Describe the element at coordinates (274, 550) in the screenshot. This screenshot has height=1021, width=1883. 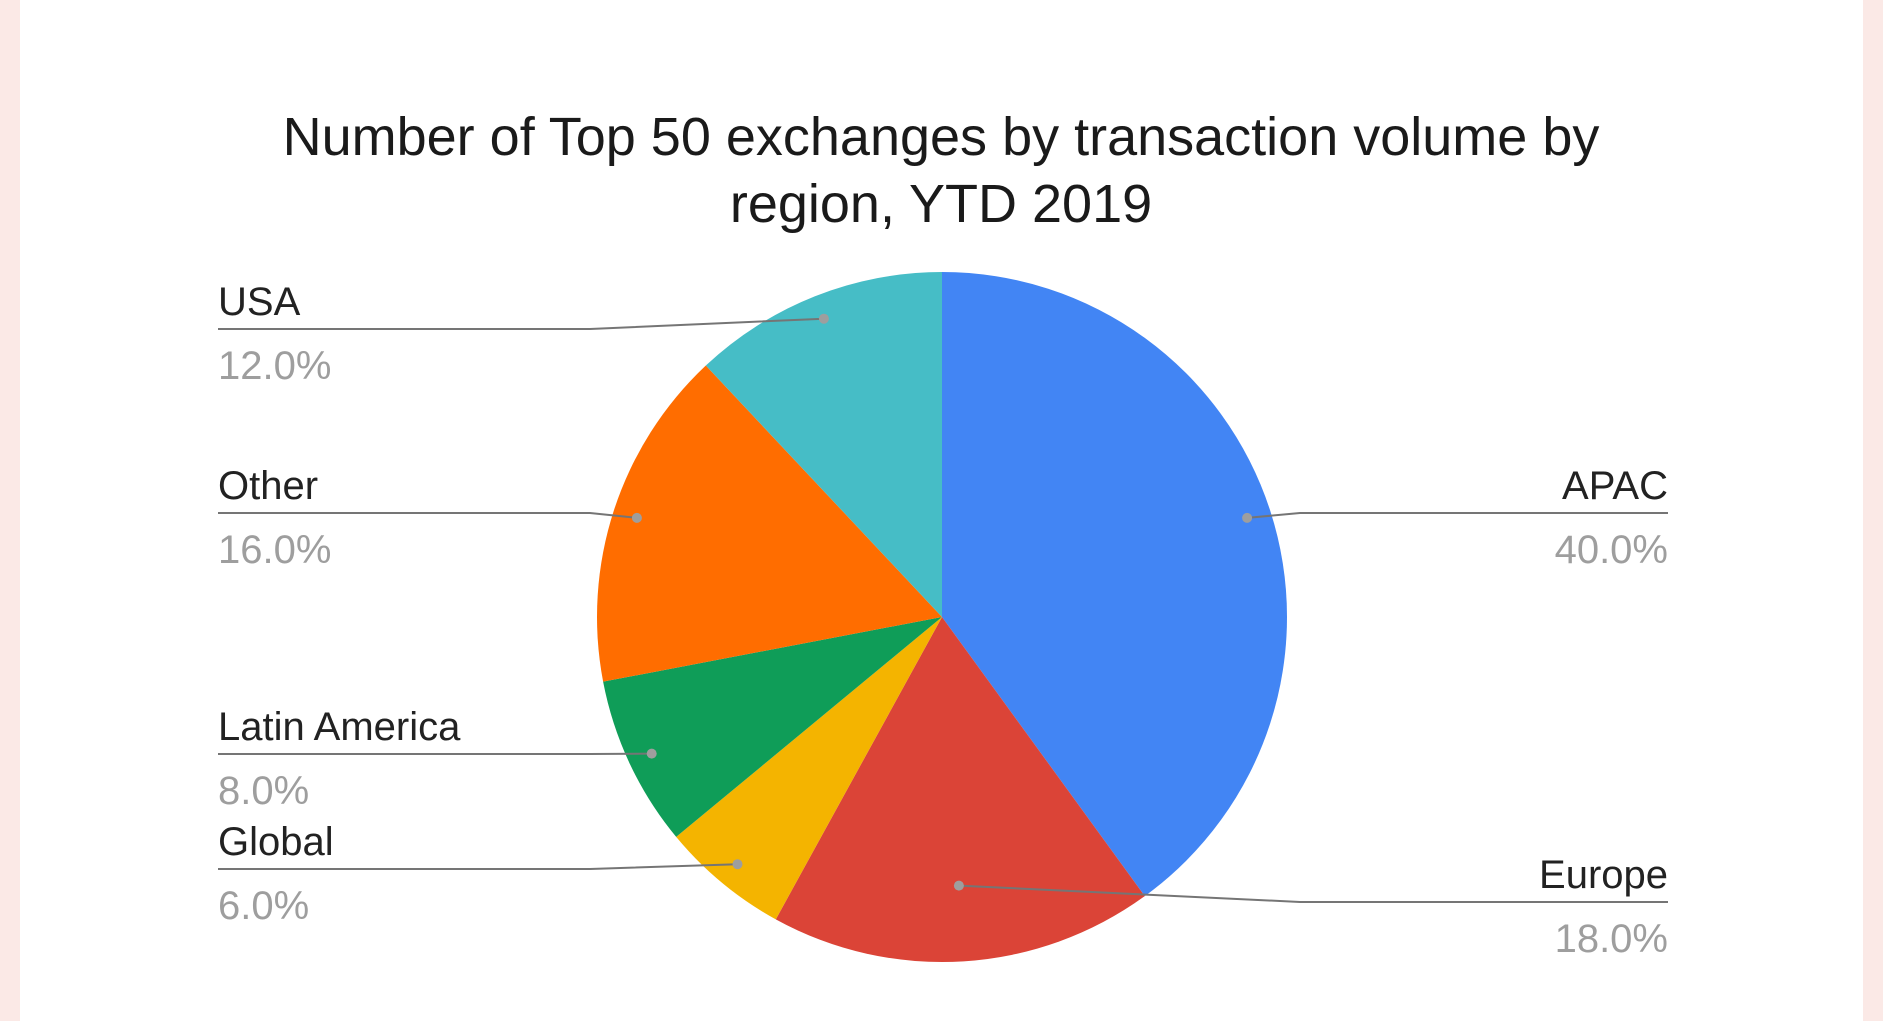
I see `slice-percent-other: 16.0%` at that location.